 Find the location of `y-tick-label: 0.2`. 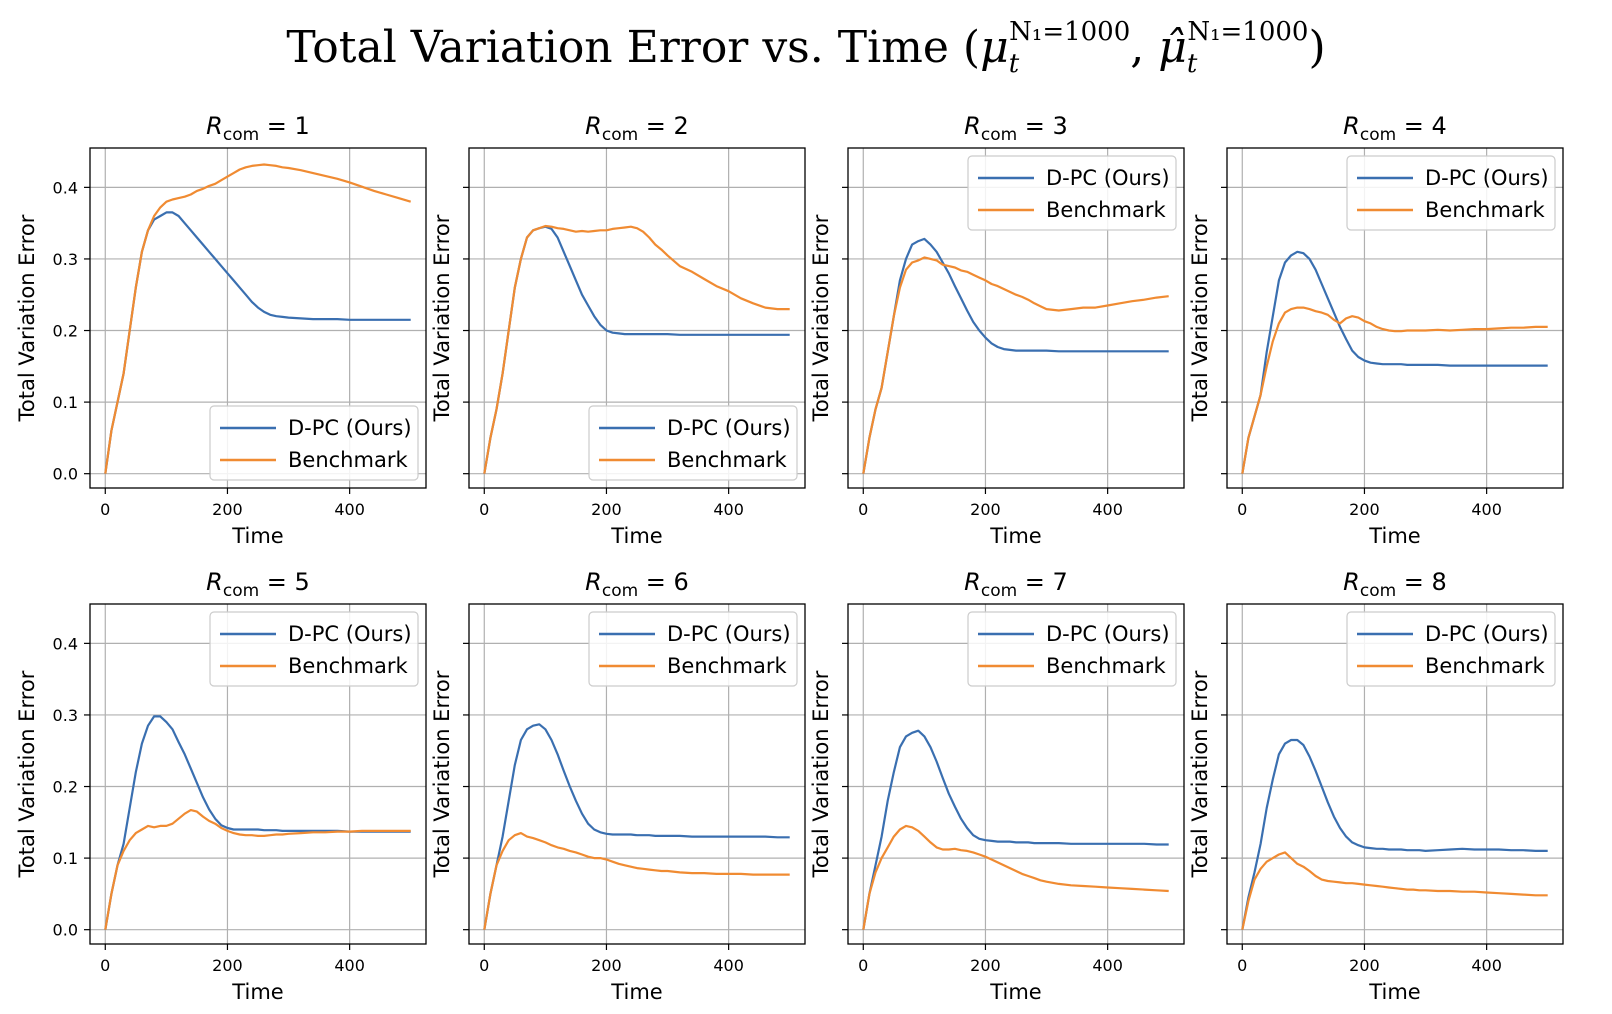

y-tick-label: 0.2 is located at coordinates (65, 787).